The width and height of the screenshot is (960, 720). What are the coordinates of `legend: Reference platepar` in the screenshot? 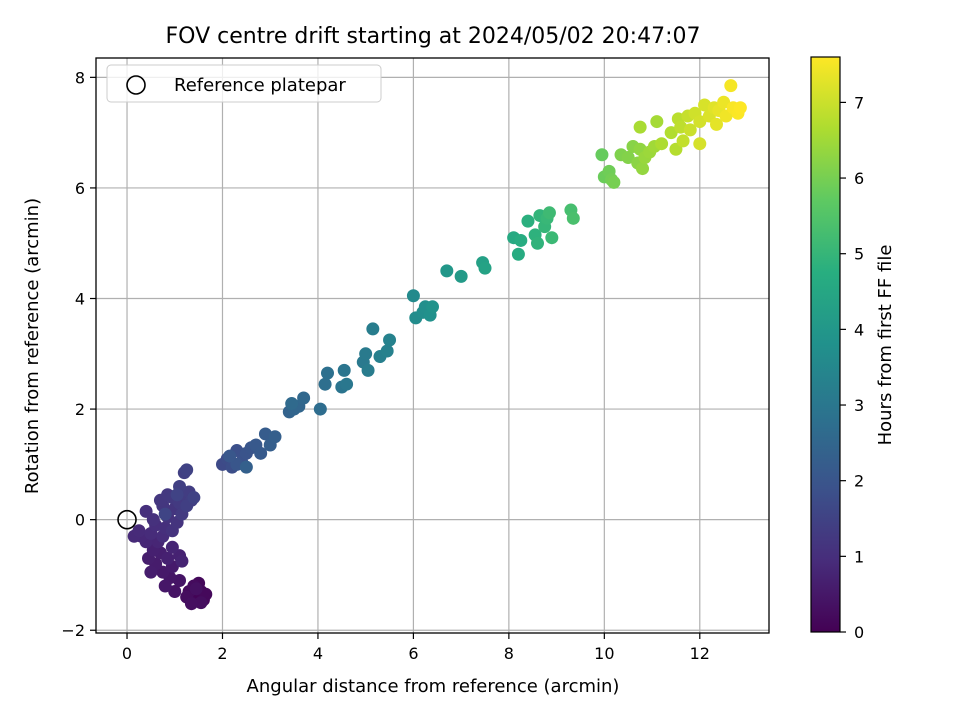 It's located at (244, 83).